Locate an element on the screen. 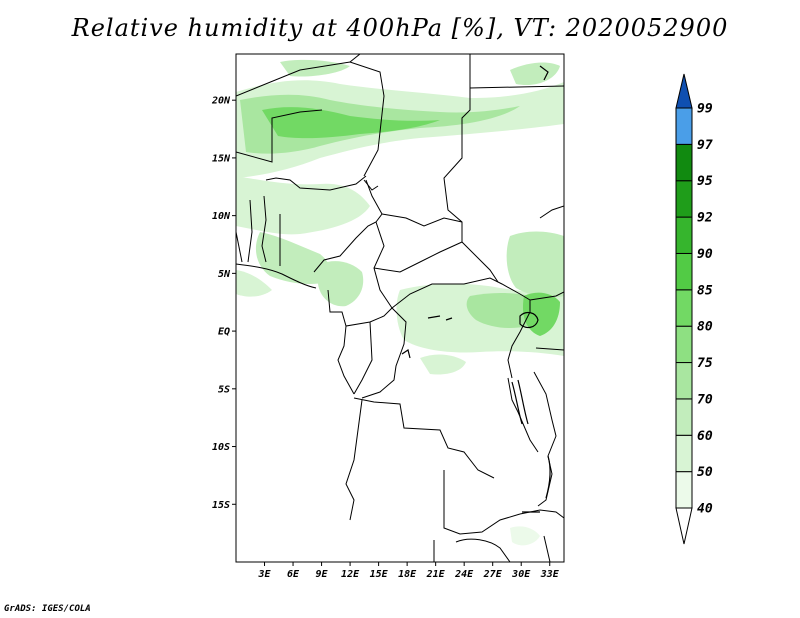 This screenshot has height=618, width=800. lake-tanganyika-east is located at coordinates (523, 402).